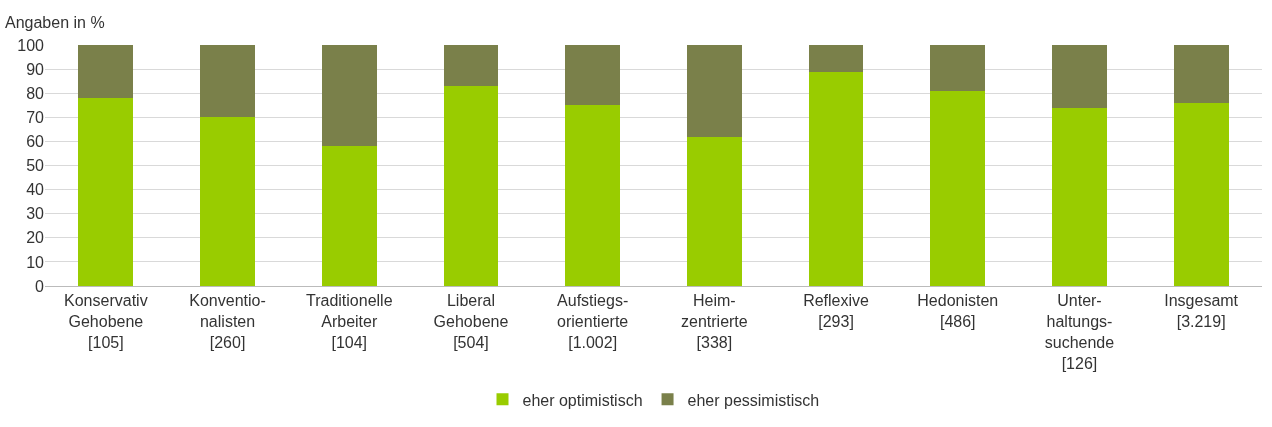 This screenshot has height=427, width=1272. Describe the element at coordinates (106, 321) in the screenshot. I see `x-tick-label: Konservativ Gehobene [105]` at that location.